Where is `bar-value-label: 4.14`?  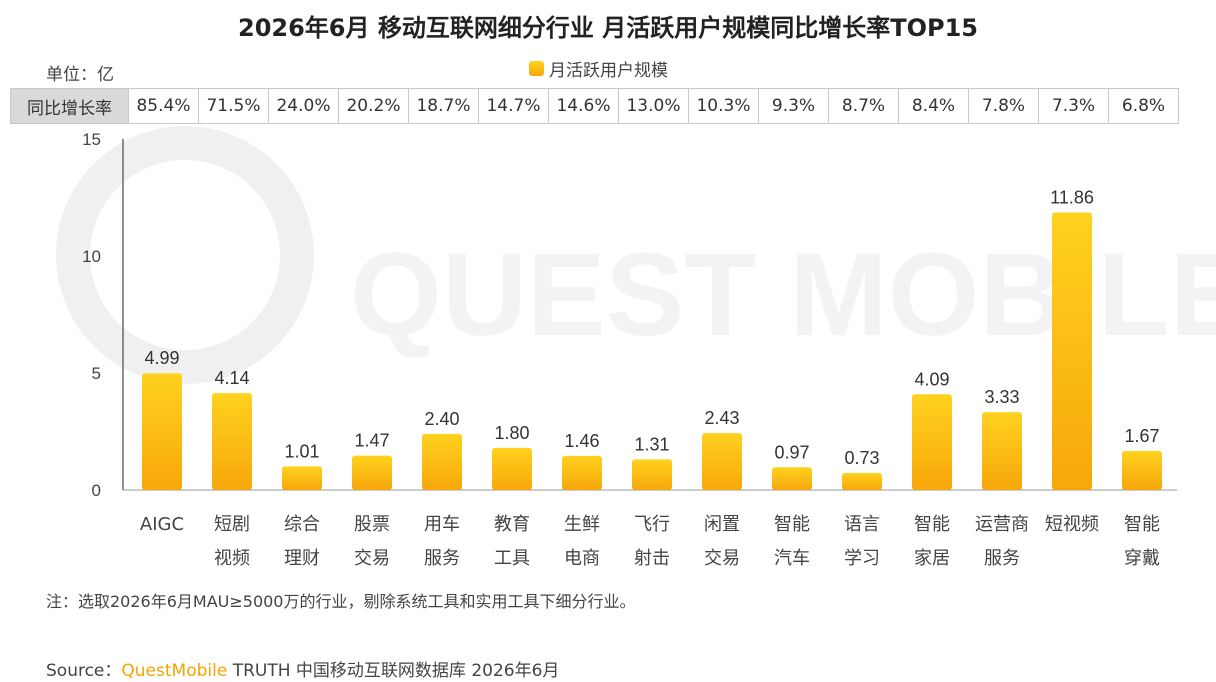 bar-value-label: 4.14 is located at coordinates (231, 378).